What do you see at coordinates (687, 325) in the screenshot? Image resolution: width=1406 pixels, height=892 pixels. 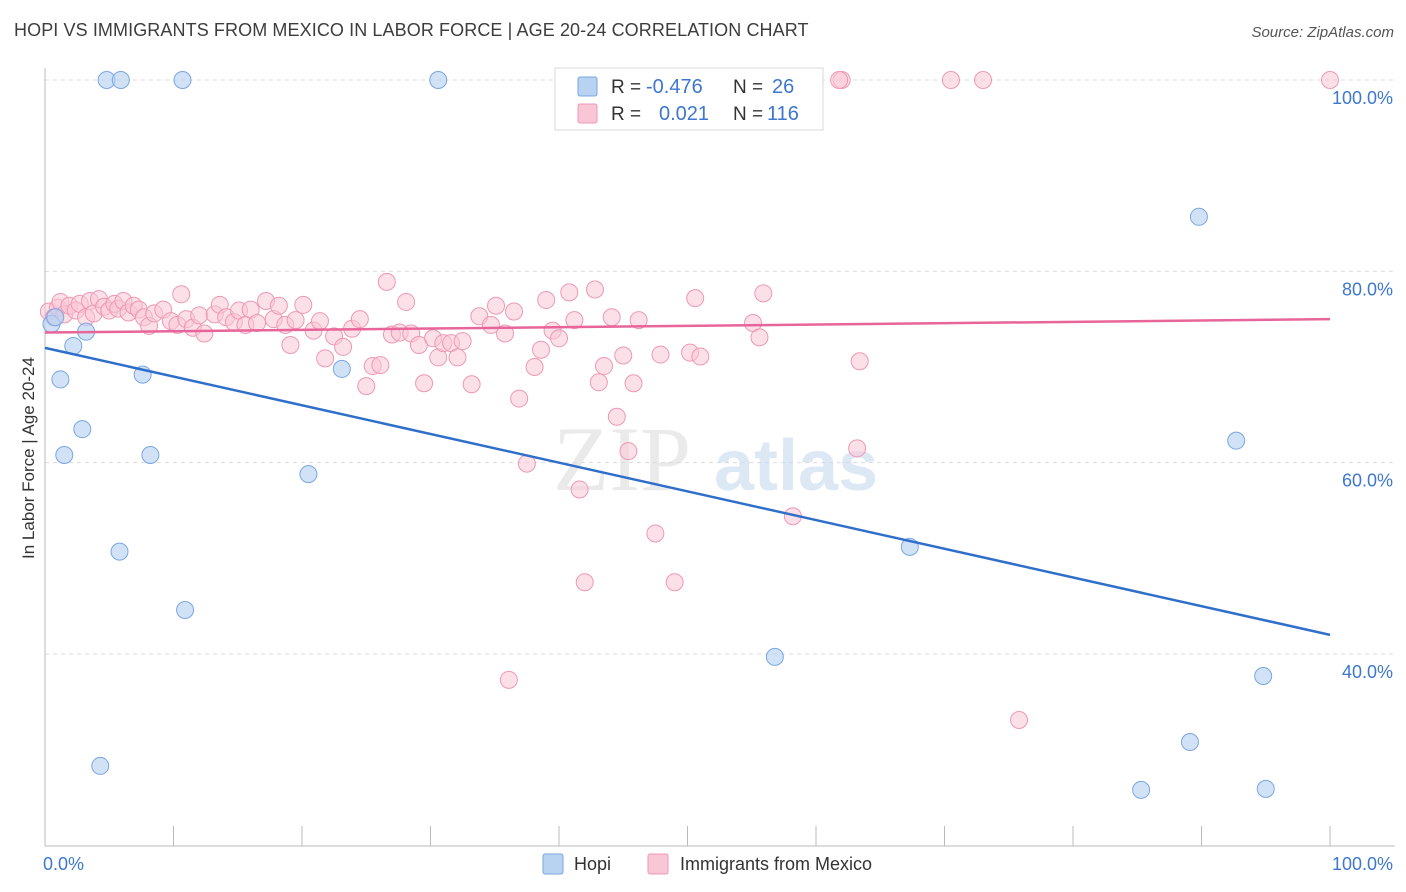 I see `mexico-trend-line` at bounding box center [687, 325].